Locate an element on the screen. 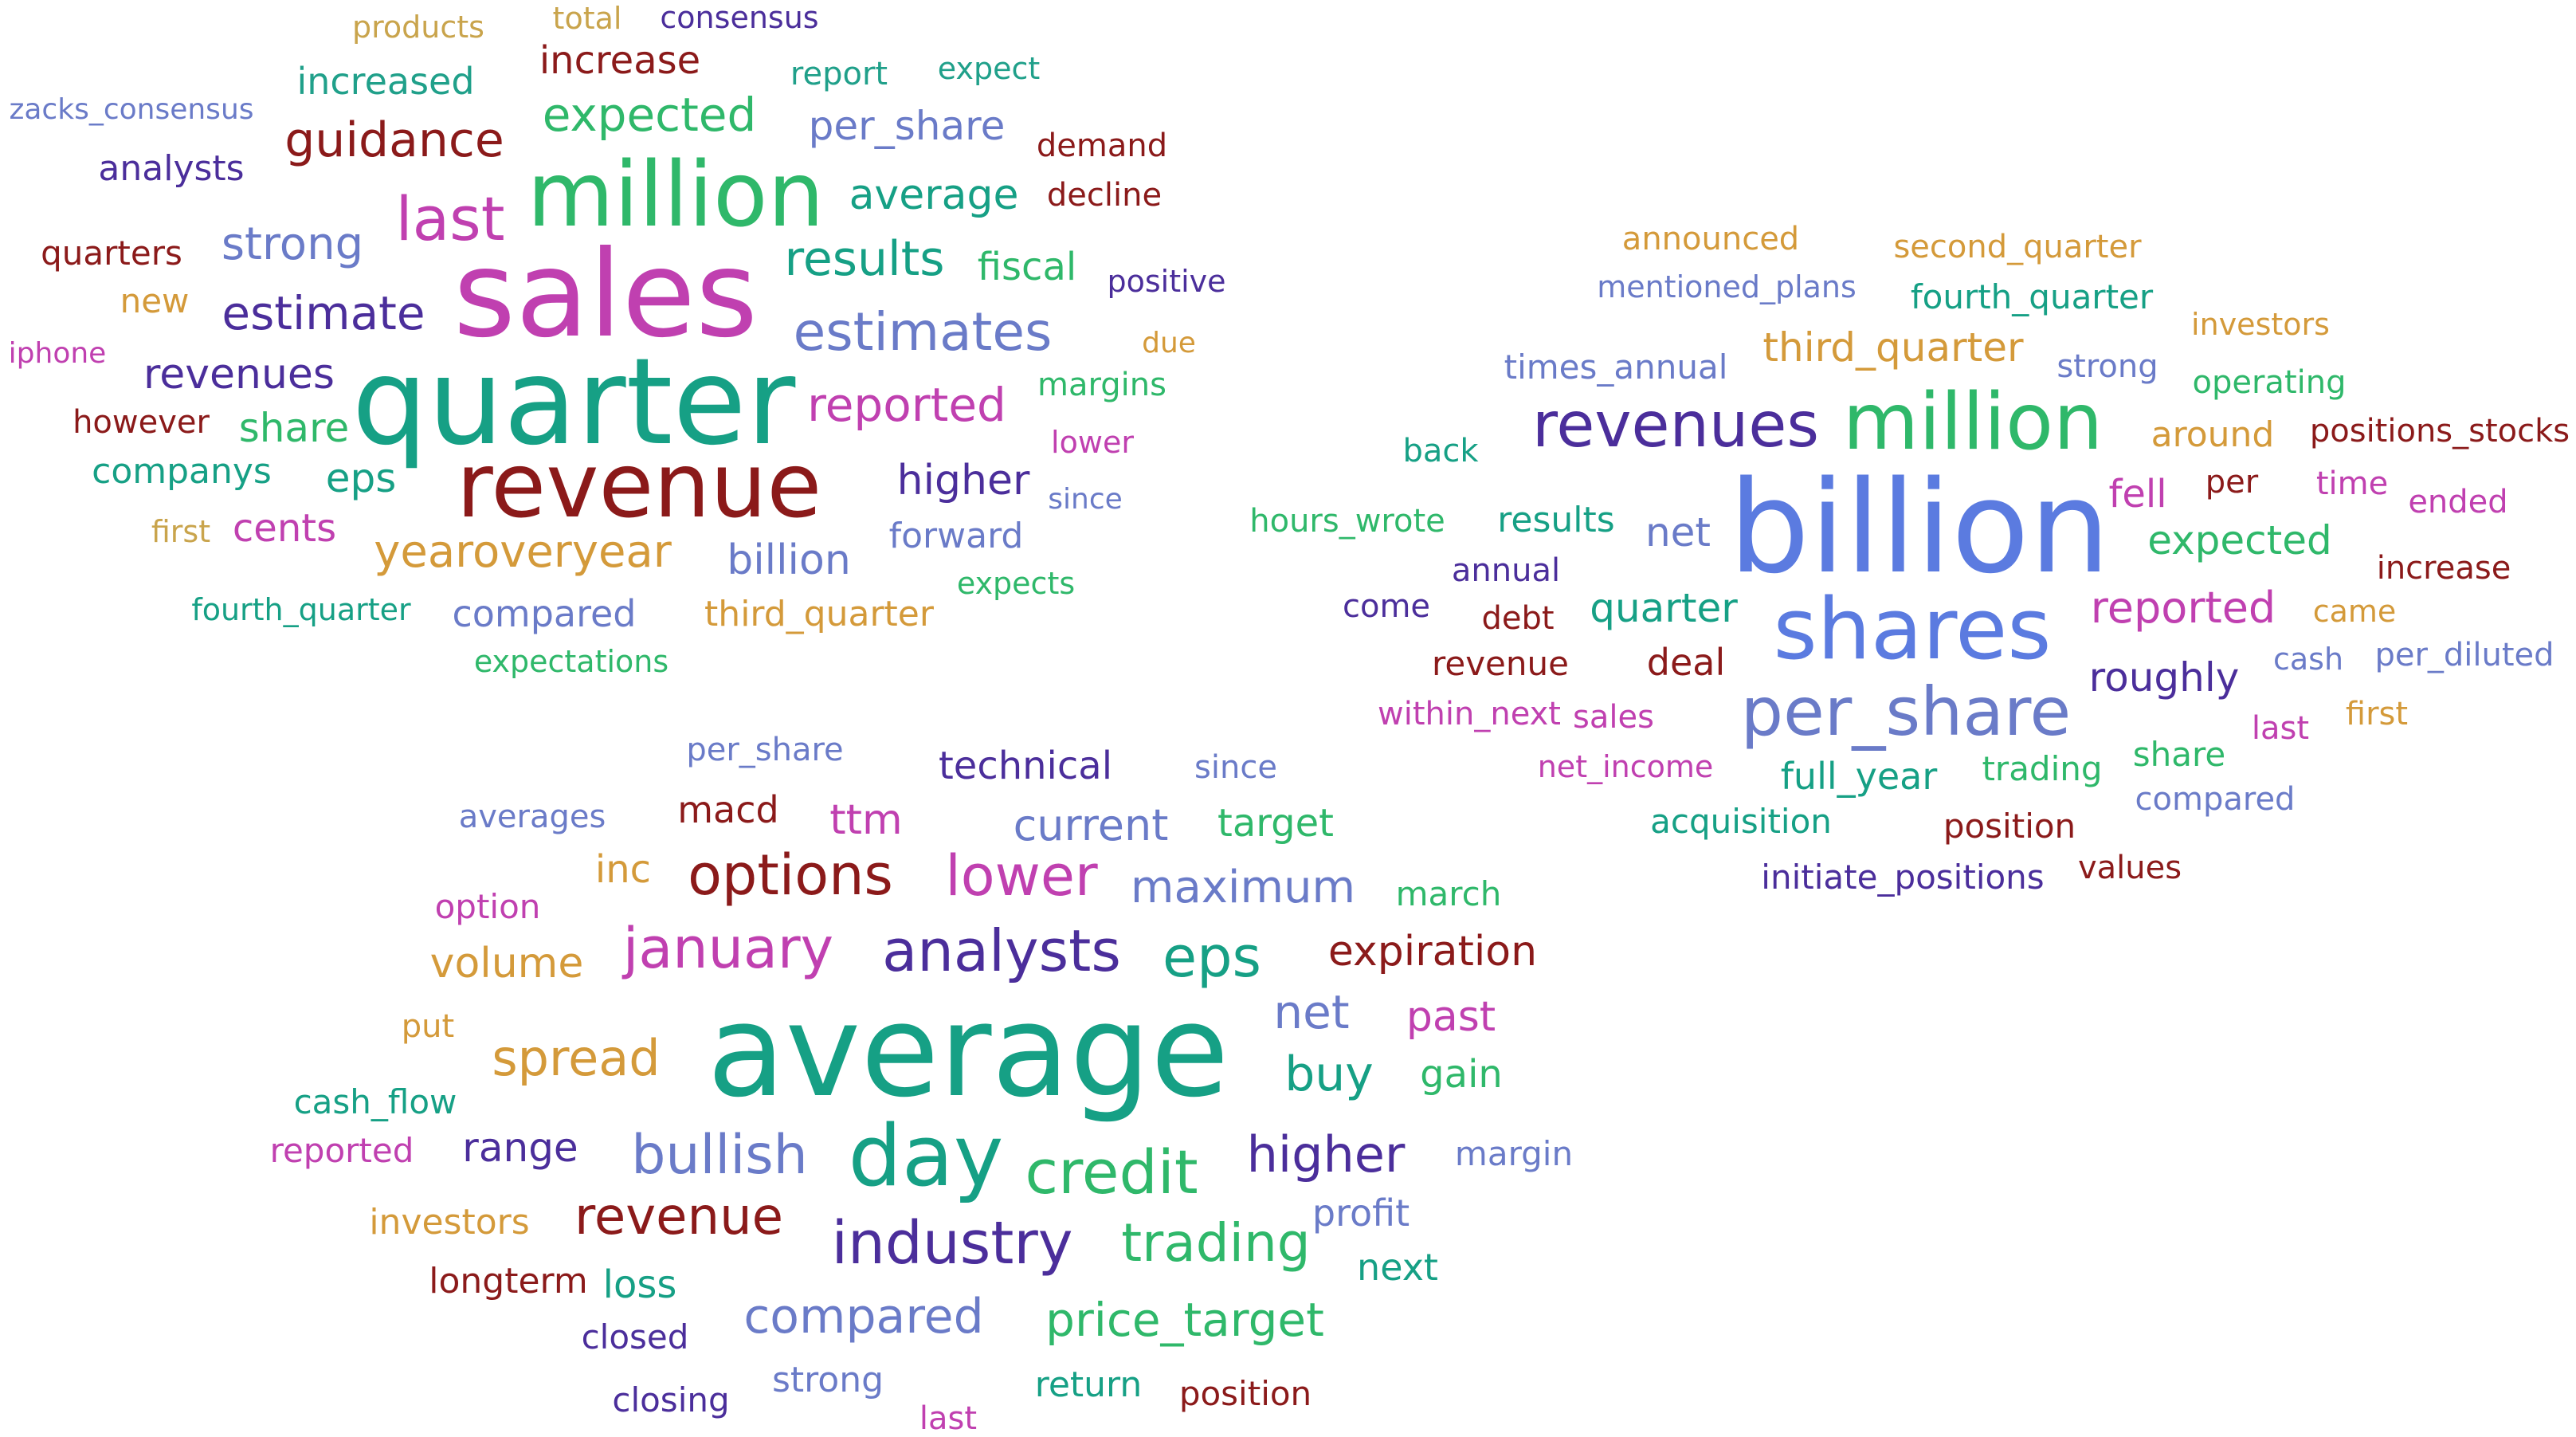 This screenshot has width=2576, height=1437. word-initiate-positions: initiate_positions is located at coordinates (1903, 877).